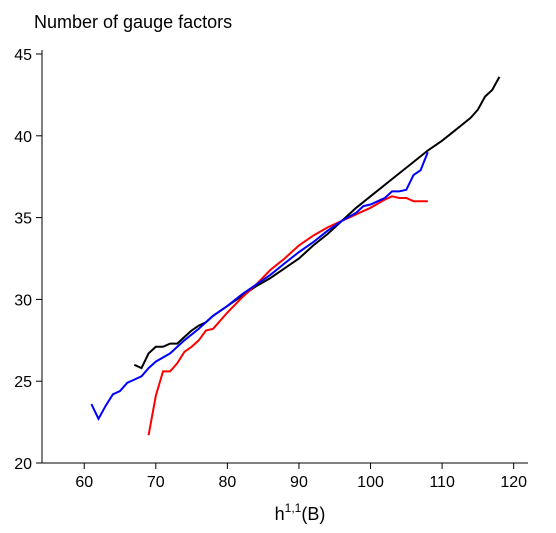 The height and width of the screenshot is (533, 556). What do you see at coordinates (23, 300) in the screenshot?
I see `y-tick-label: 30` at bounding box center [23, 300].